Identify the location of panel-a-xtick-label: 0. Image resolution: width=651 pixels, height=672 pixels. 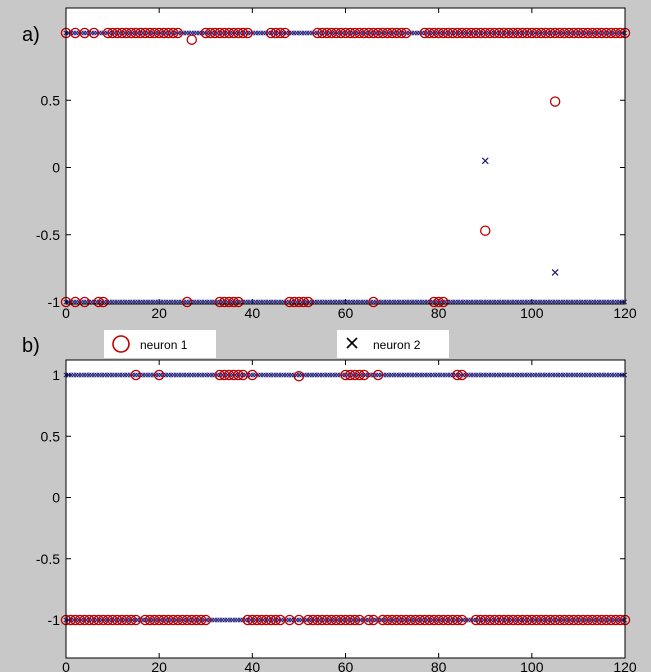
(66, 313).